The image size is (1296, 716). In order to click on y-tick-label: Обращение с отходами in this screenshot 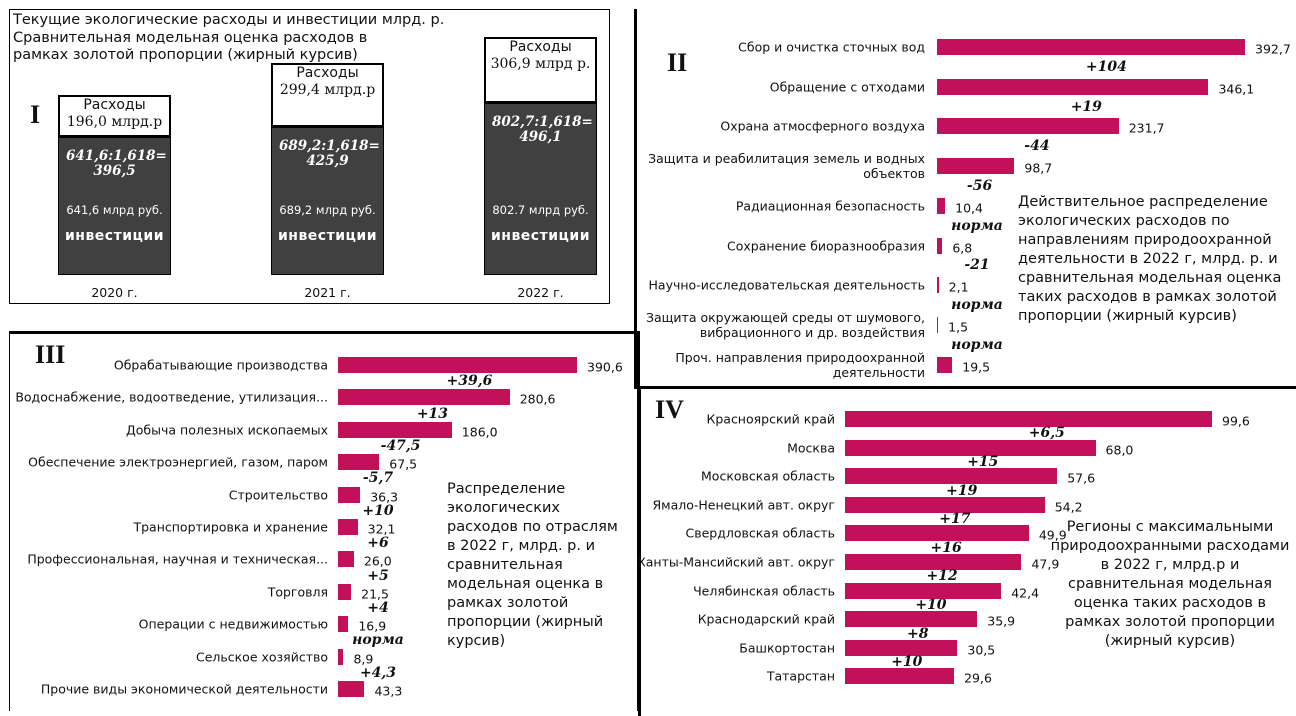, I will do `click(847, 87)`.